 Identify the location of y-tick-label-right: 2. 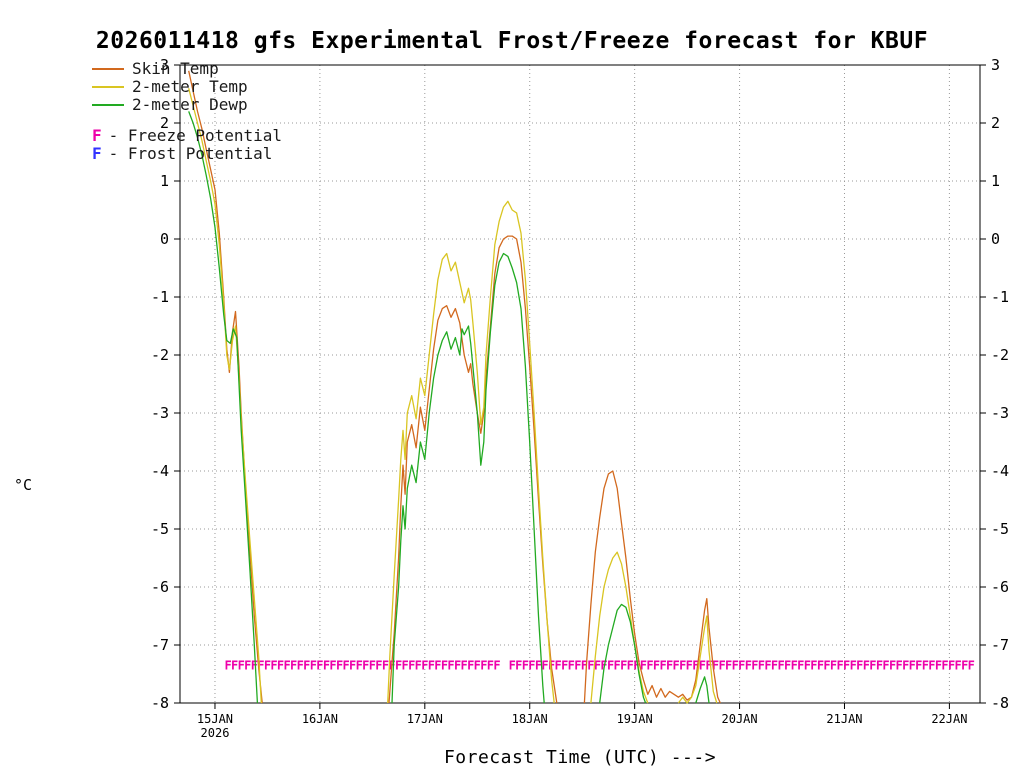
(995, 123).